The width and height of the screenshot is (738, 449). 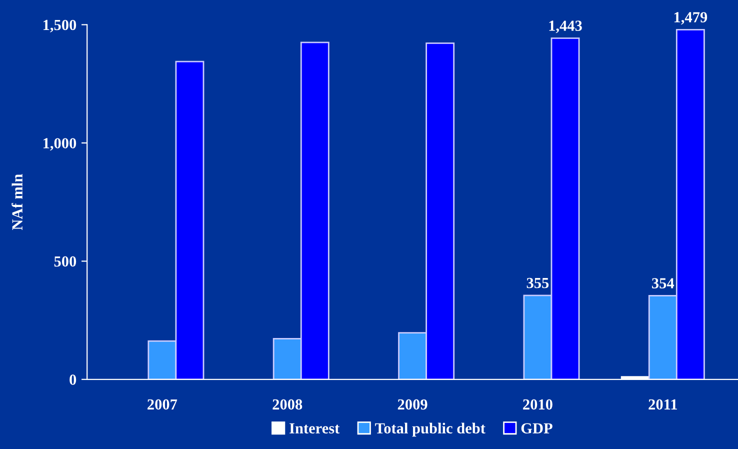 I want to click on y-tick-label: 0, so click(x=73, y=379).